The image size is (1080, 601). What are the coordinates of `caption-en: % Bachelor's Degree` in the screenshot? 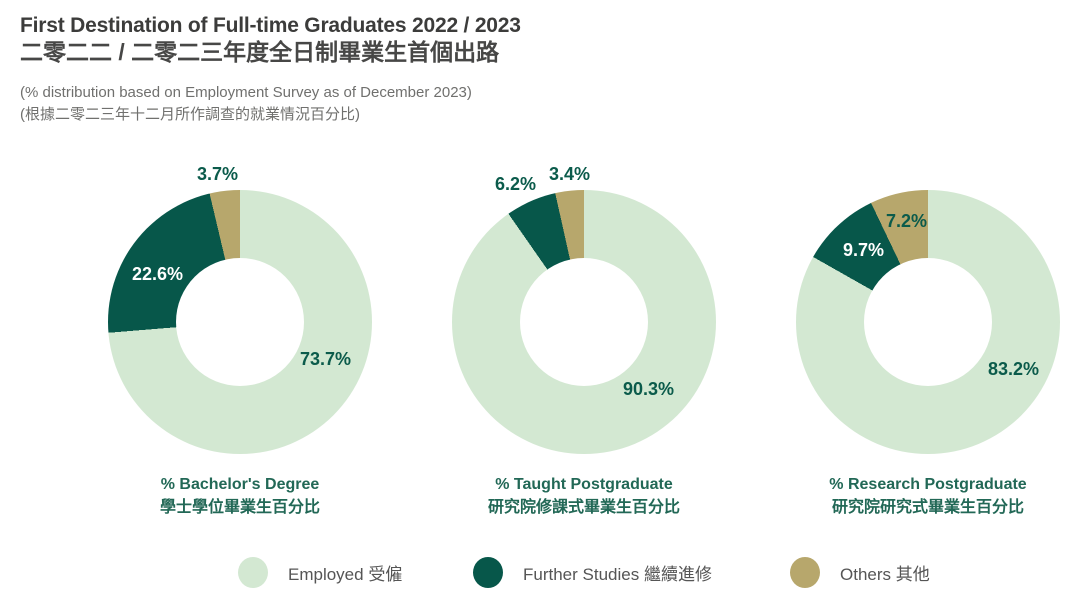 It's located at (240, 484).